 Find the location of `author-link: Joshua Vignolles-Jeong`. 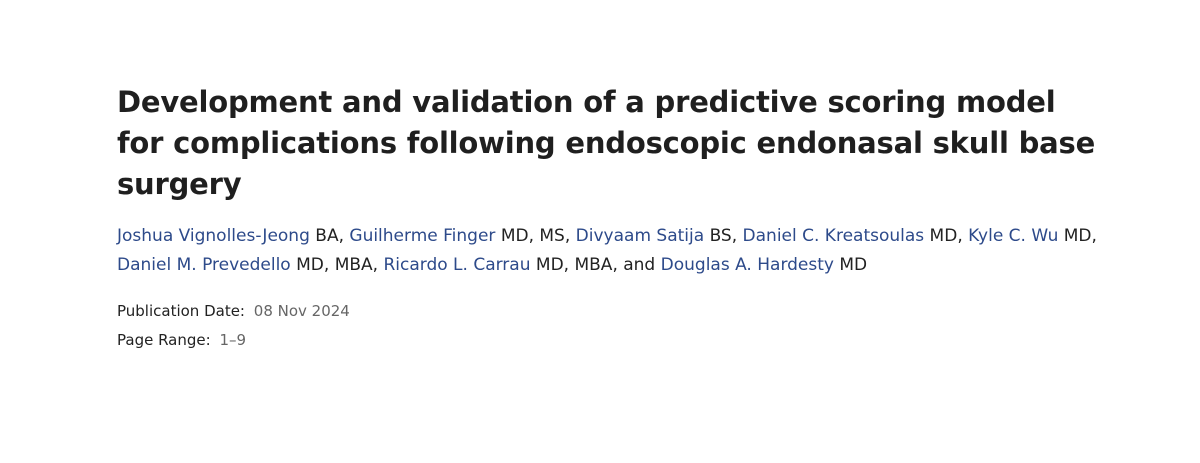

author-link: Joshua Vignolles-Jeong is located at coordinates (213, 236).